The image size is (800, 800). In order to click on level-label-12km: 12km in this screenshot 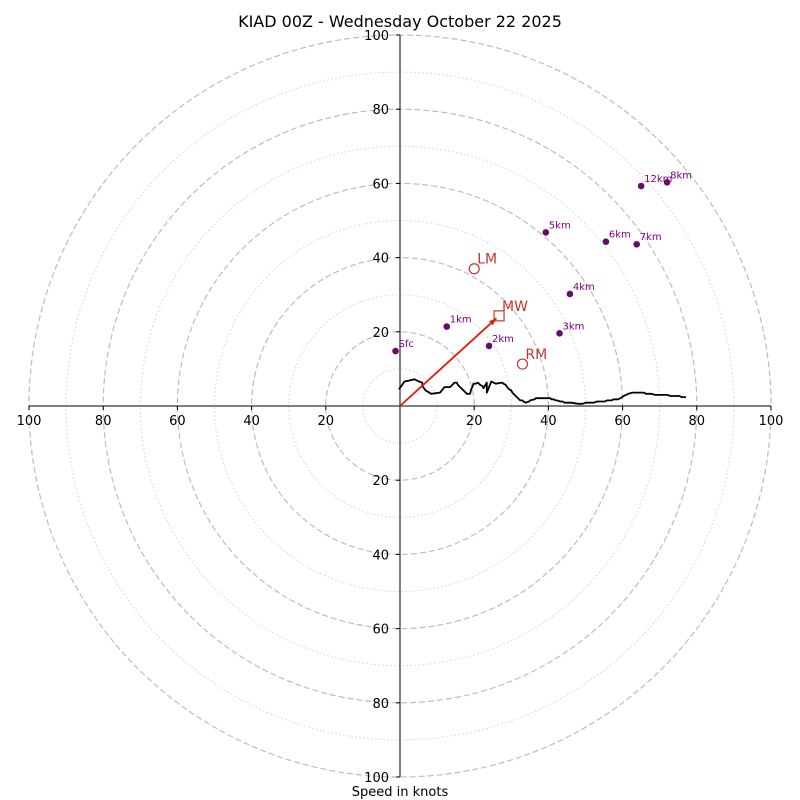, I will do `click(658, 179)`.